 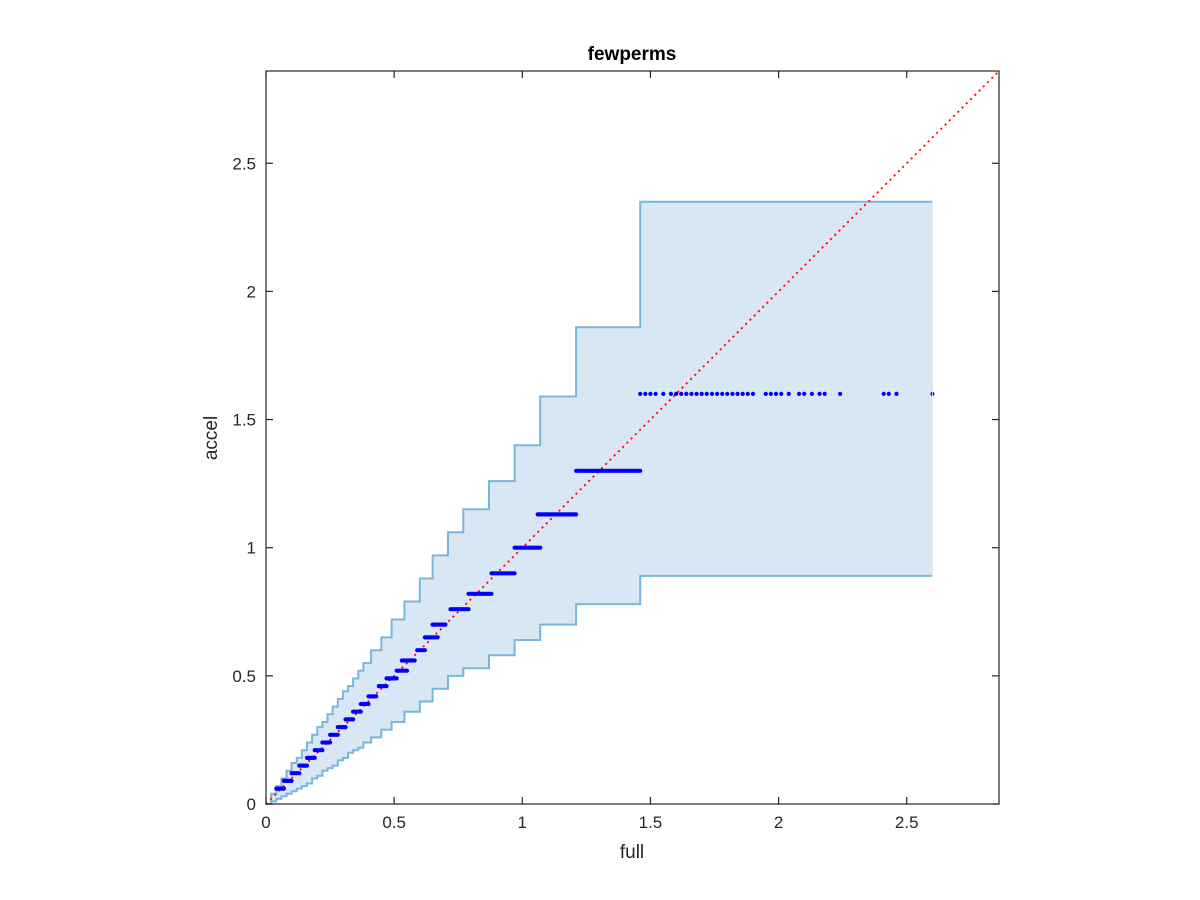 What do you see at coordinates (599, 689) in the screenshot?
I see `band-lower-edge` at bounding box center [599, 689].